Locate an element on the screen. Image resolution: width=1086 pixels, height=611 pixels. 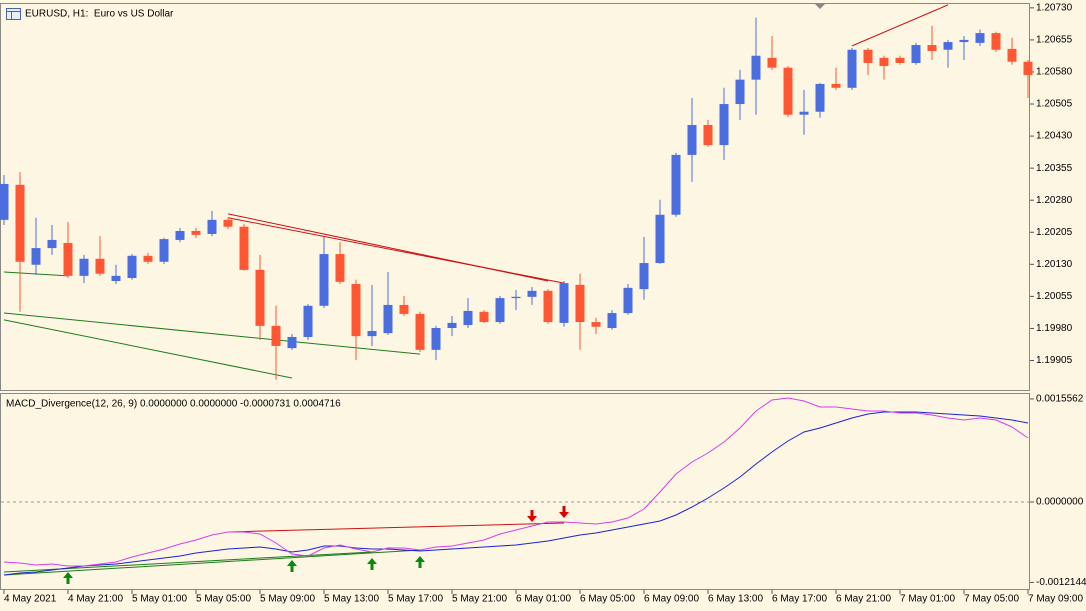
x-tick-label: 7 May 09:00 is located at coordinates (1055, 599).